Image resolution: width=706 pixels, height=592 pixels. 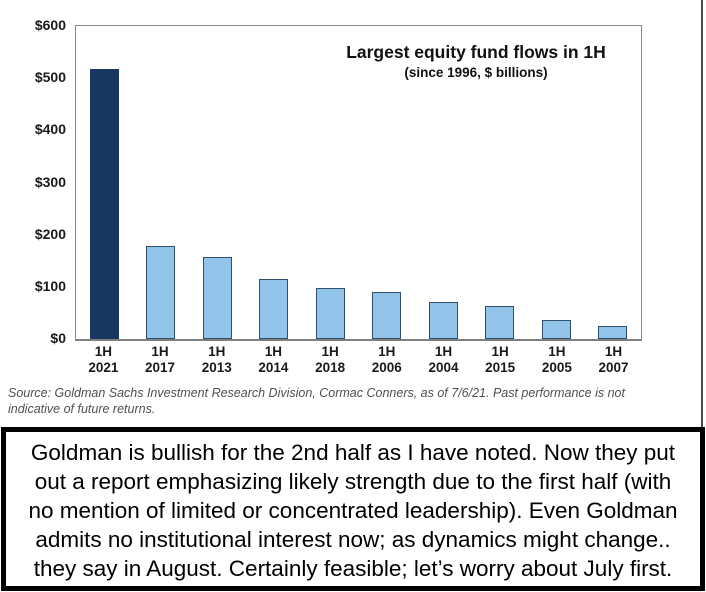 What do you see at coordinates (387, 315) in the screenshot?
I see `bar-1h-2006` at bounding box center [387, 315].